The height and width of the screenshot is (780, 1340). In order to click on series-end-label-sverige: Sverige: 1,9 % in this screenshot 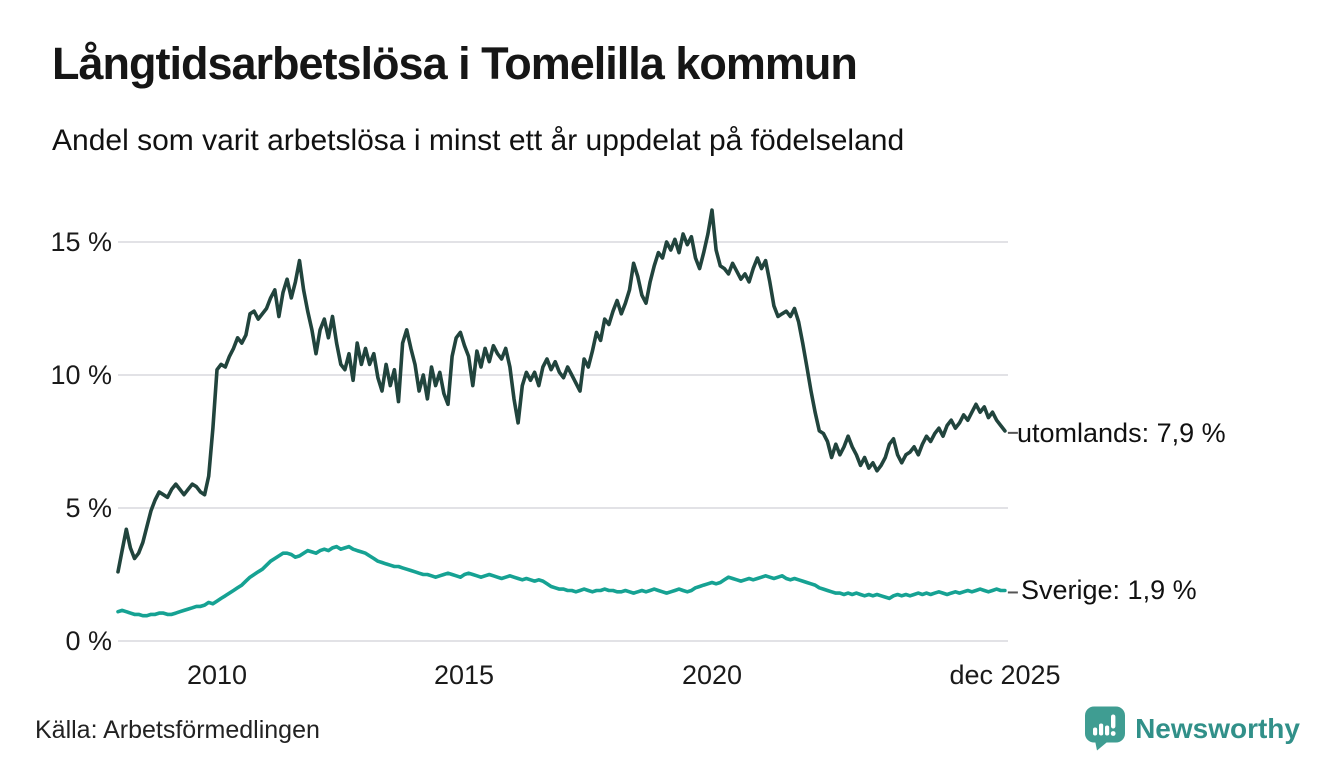, I will do `click(1109, 590)`.